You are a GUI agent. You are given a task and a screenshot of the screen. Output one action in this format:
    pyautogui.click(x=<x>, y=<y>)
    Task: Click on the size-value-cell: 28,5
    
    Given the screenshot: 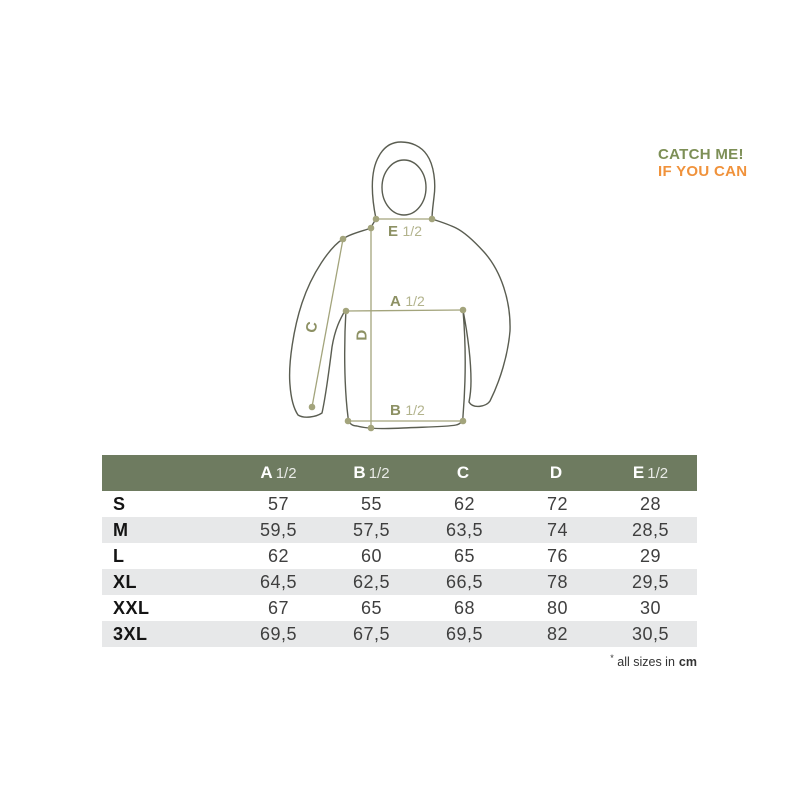 What is the action you would take?
    pyautogui.click(x=650, y=529)
    